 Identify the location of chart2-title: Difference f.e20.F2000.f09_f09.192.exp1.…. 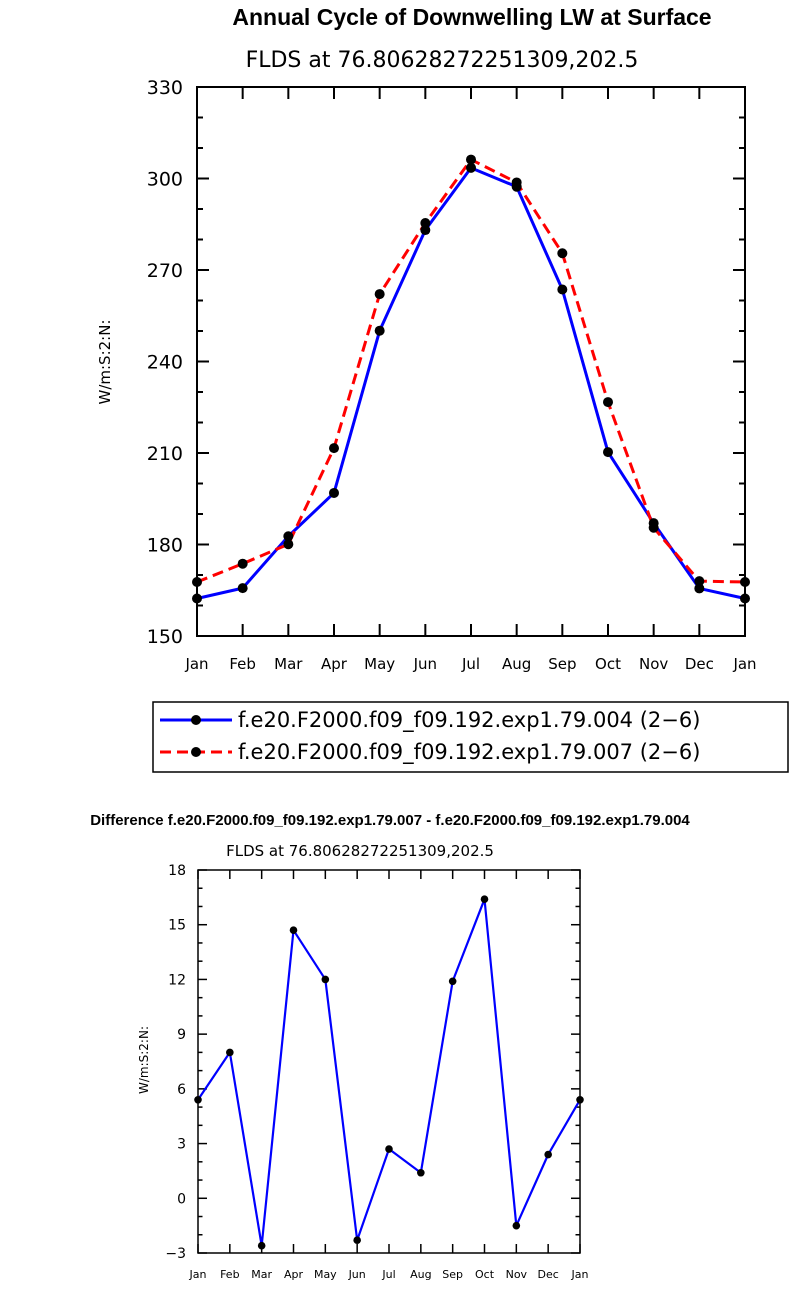
(390, 820).